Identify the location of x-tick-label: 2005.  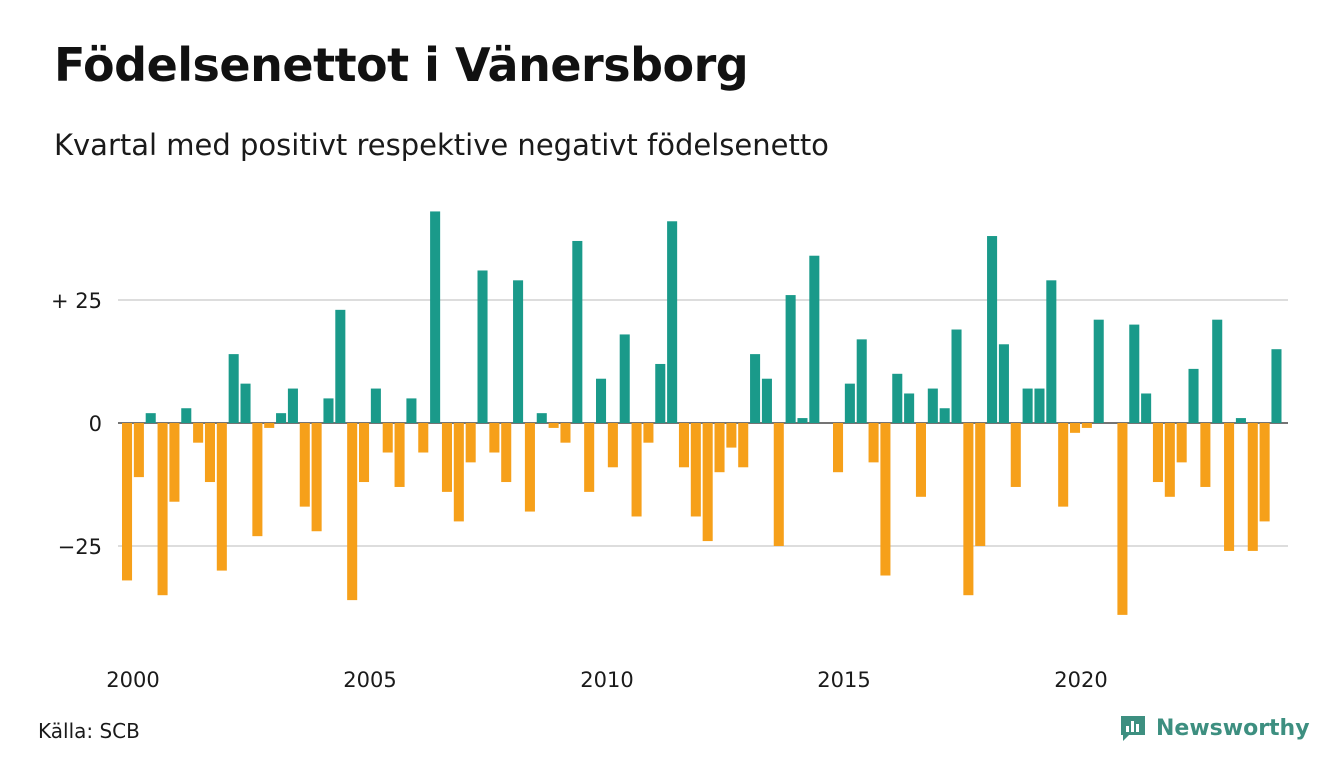
(369, 680).